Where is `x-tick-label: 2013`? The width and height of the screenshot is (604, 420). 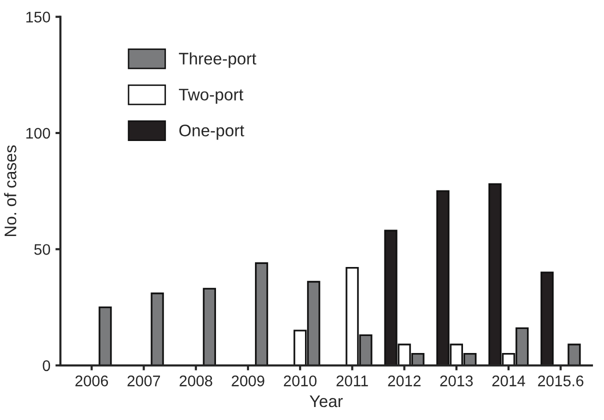
x-tick-label: 2013 is located at coordinates (456, 381).